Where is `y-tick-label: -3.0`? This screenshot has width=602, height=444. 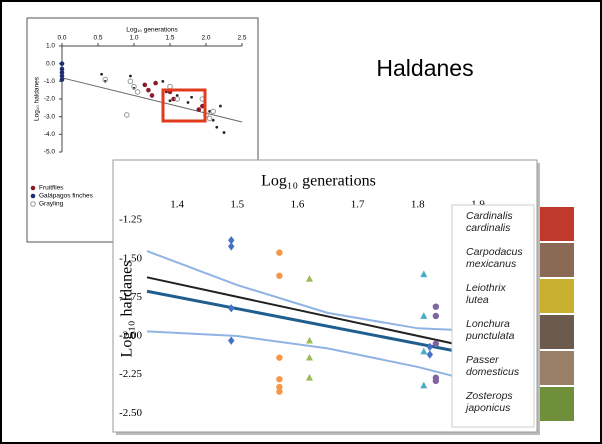 y-tick-label: -3.0 is located at coordinates (50, 116).